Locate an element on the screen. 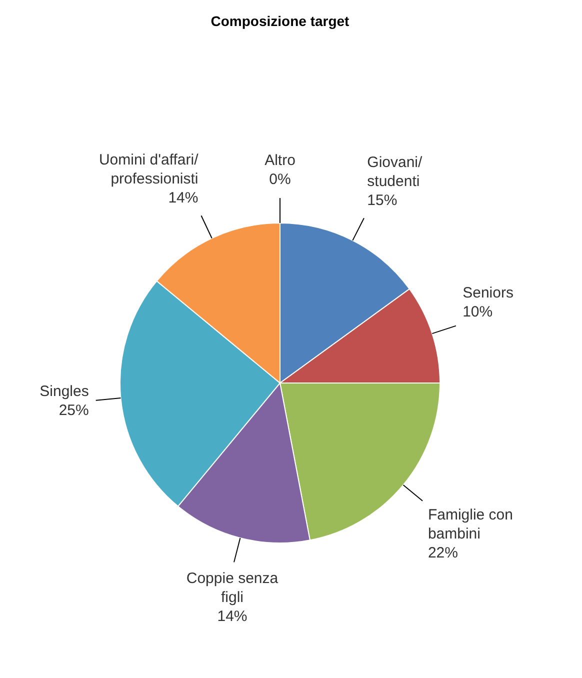  text: 0% is located at coordinates (280, 179).